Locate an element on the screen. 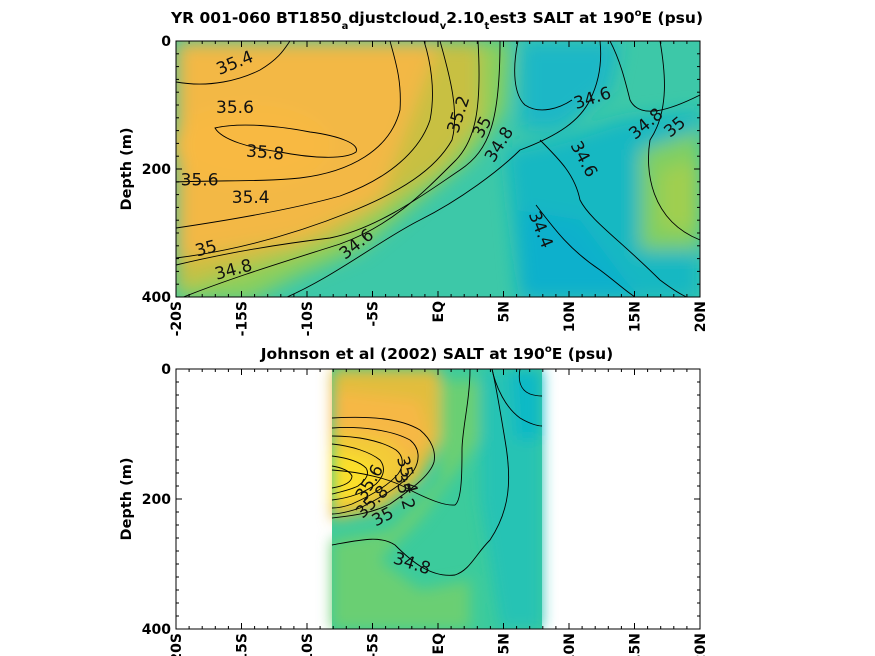 This screenshot has height=656, width=875. model-x-tick-label: 20N is located at coordinates (701, 316).